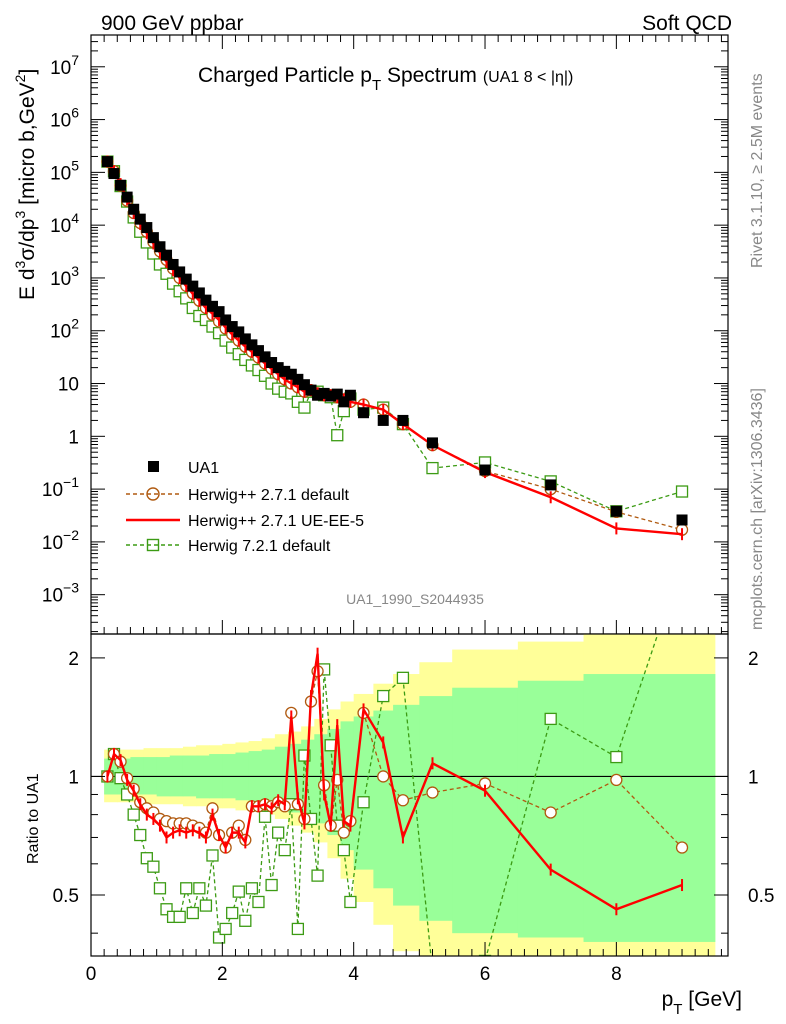 This screenshot has width=786, height=1024. What do you see at coordinates (64, 170) in the screenshot?
I see `main-y-tick-label: 10⁵` at bounding box center [64, 170].